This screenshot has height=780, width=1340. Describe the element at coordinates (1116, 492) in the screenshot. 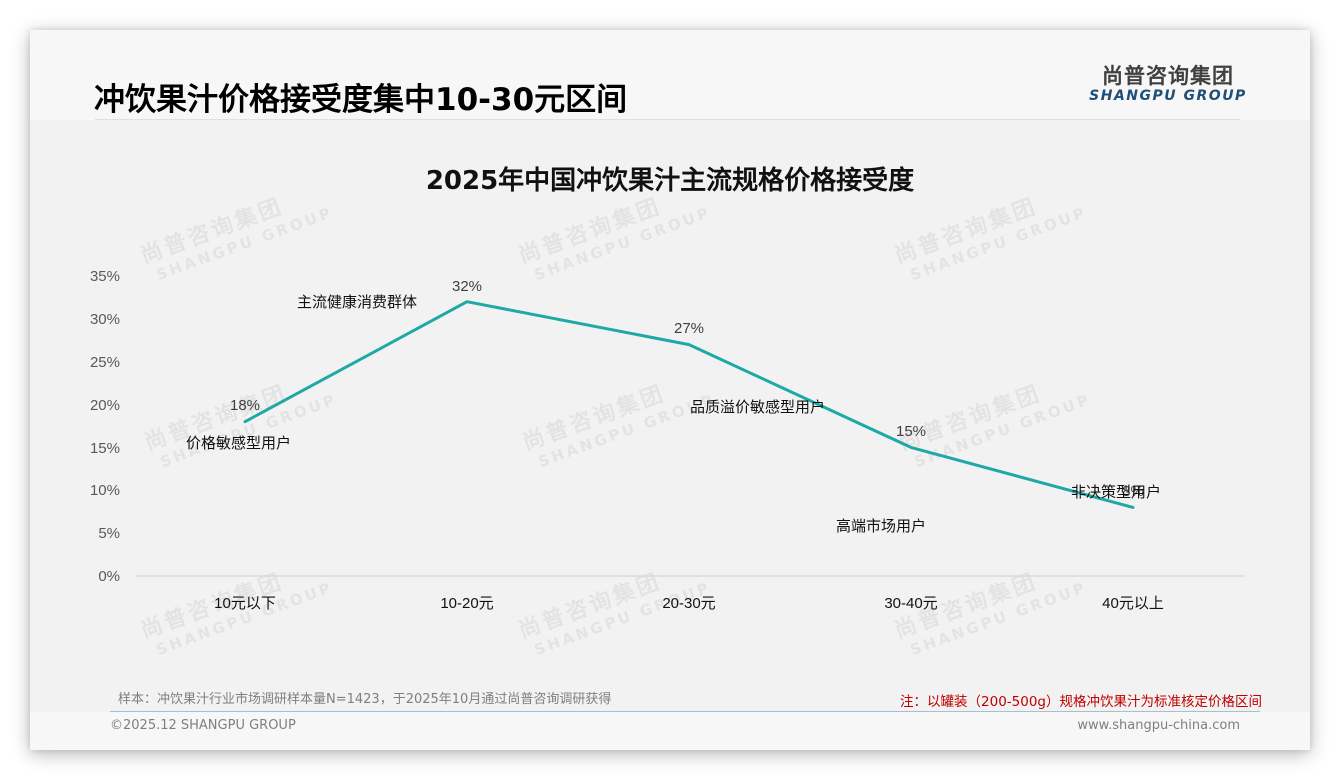

I see `annotation-non-decision: 非决策型用户` at that location.